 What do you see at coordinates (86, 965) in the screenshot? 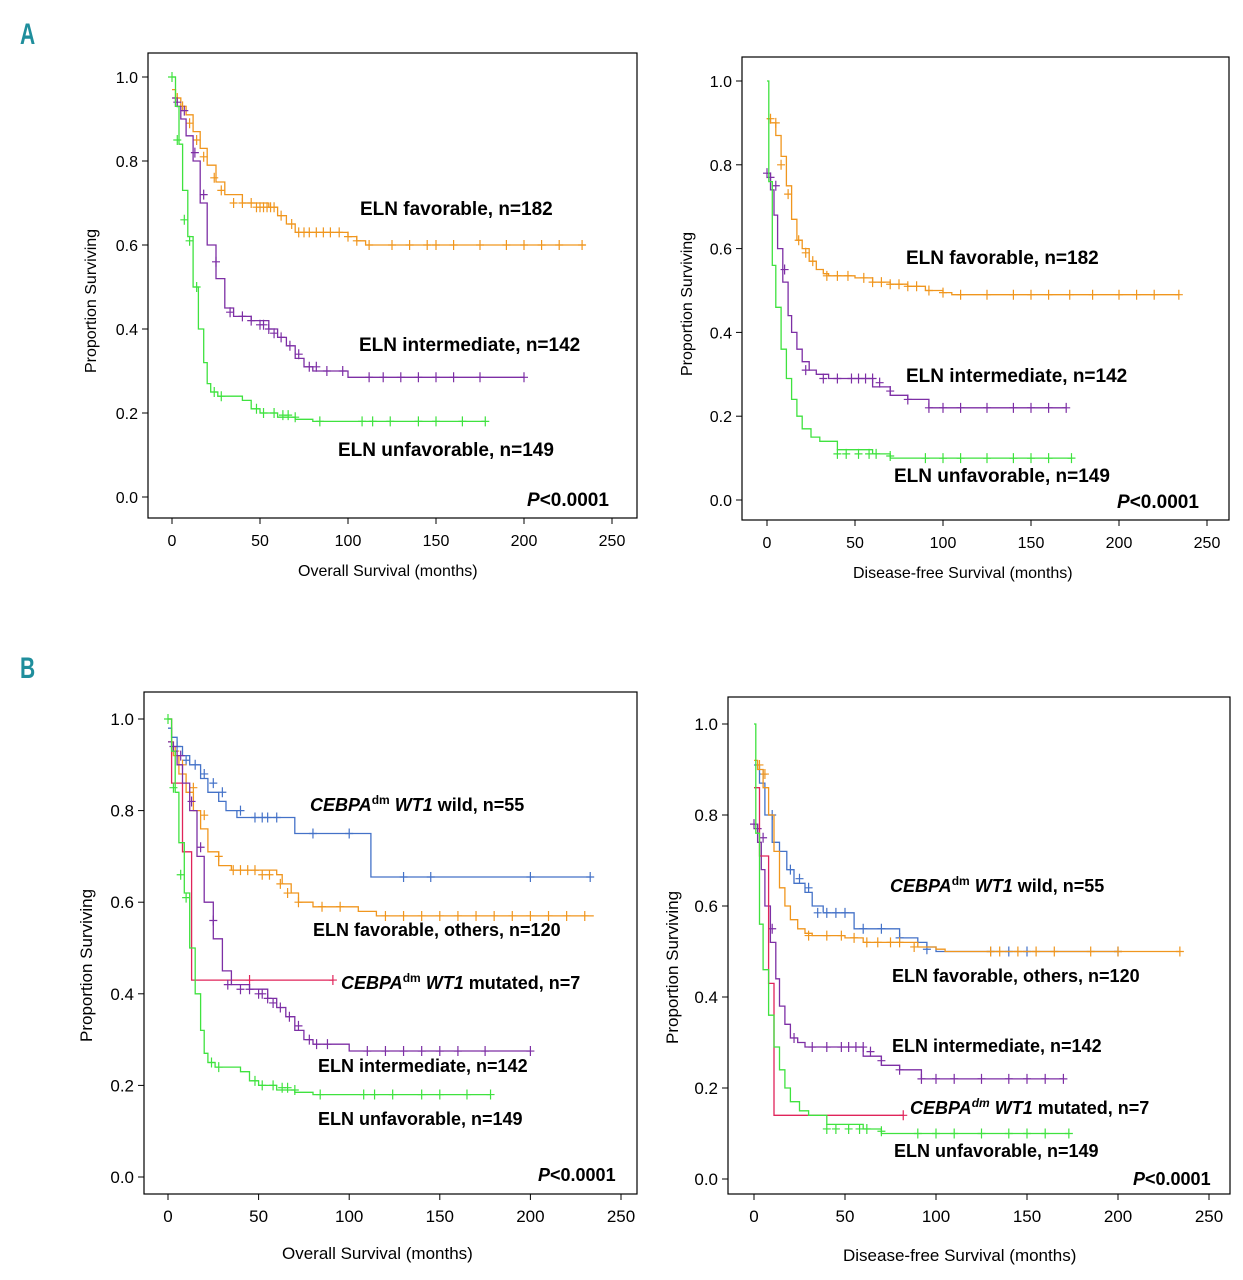
I see `y-axis-label: Proportion Surviving` at bounding box center [86, 965].